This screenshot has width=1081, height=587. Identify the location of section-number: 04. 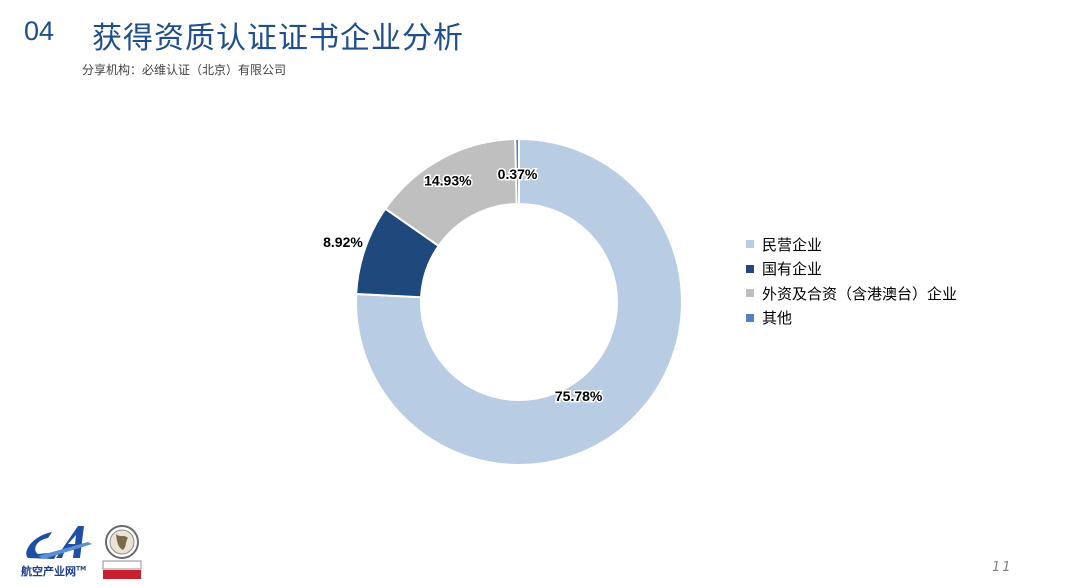
(39, 31).